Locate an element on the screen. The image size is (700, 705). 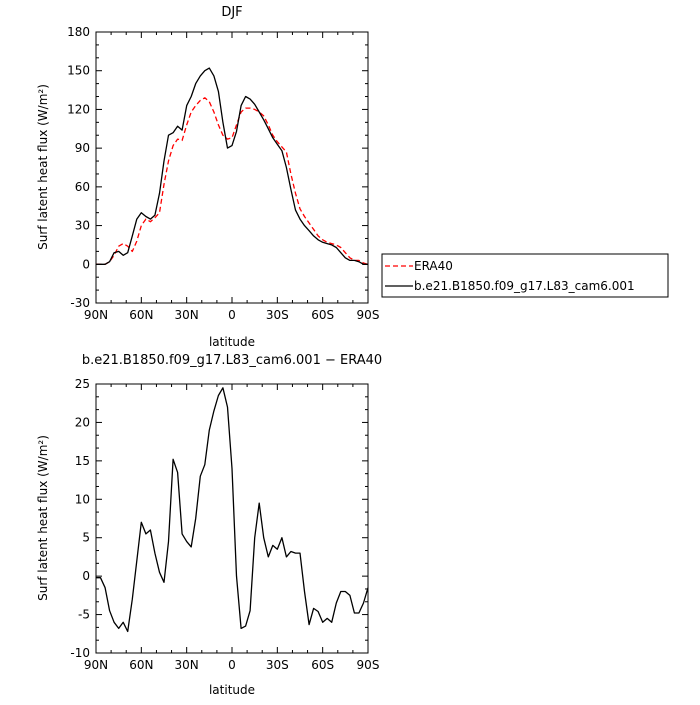
bottom-y-axis-label: Surf latent heat flux (W/m²) is located at coordinates (43, 518).